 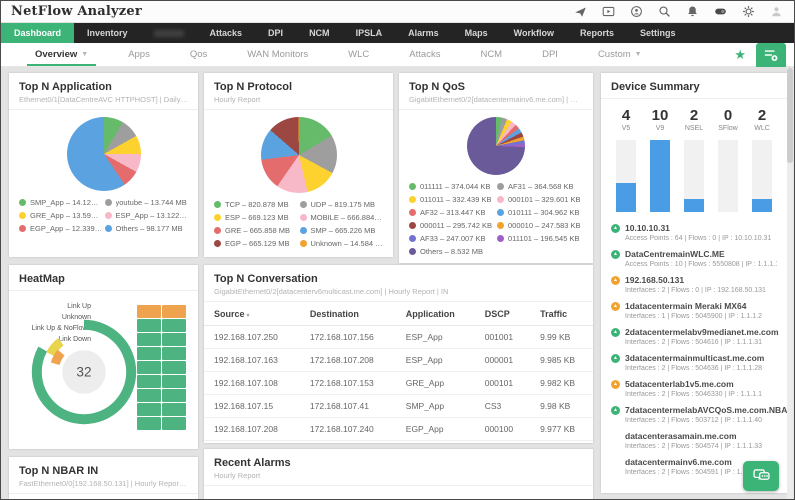 What do you see at coordinates (226, 33) in the screenshot?
I see `main-nav-item: Attacks` at bounding box center [226, 33].